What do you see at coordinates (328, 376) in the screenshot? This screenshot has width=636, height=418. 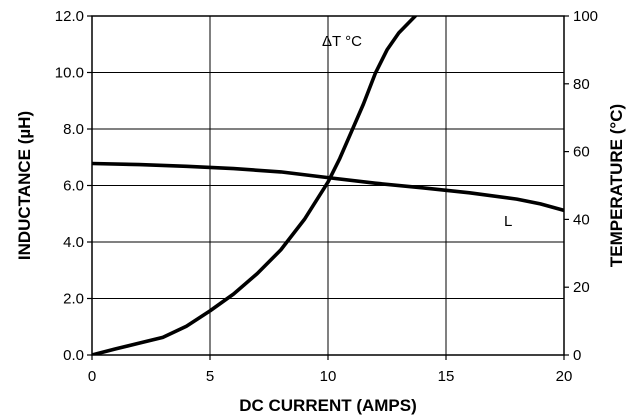 I see `x-tick-label: 10` at bounding box center [328, 376].